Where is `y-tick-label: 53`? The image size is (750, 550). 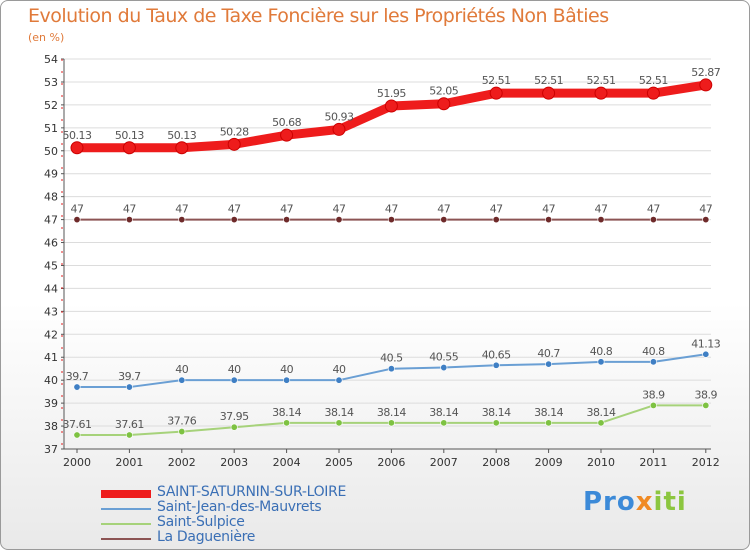
y-tick-label: 53 is located at coordinates (51, 82).